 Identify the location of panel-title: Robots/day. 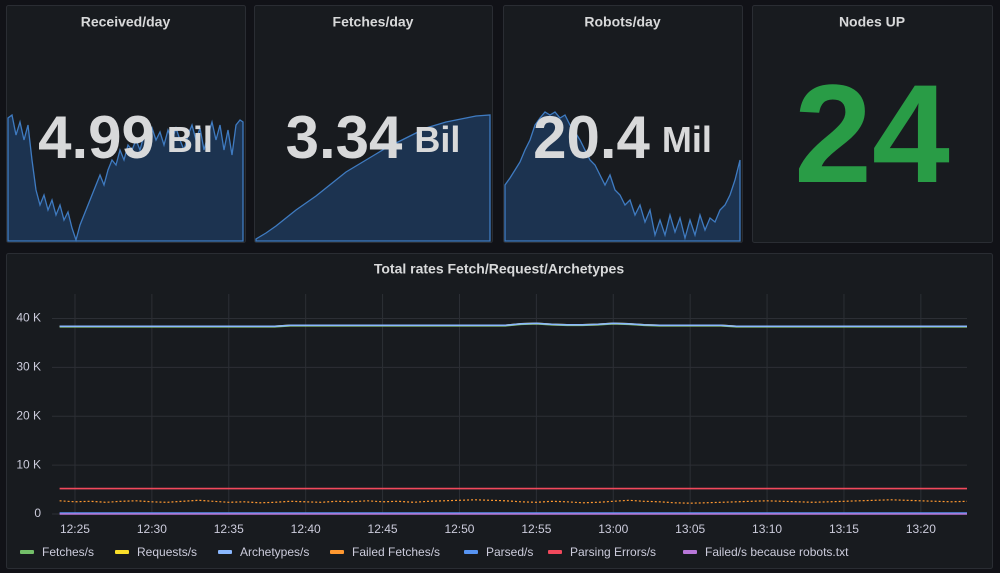
(622, 22).